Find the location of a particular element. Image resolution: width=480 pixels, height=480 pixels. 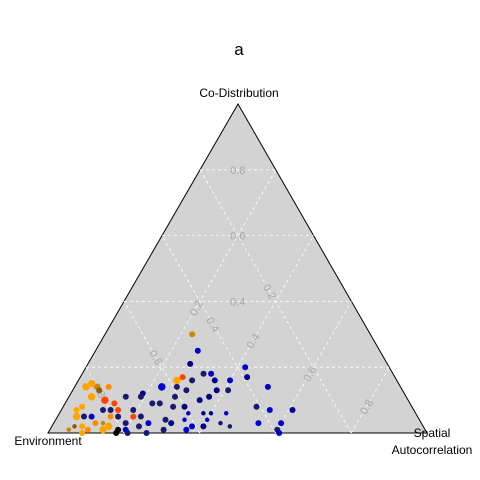

vertex-label-autocorrelation: Autocorrelation is located at coordinates (432, 450).